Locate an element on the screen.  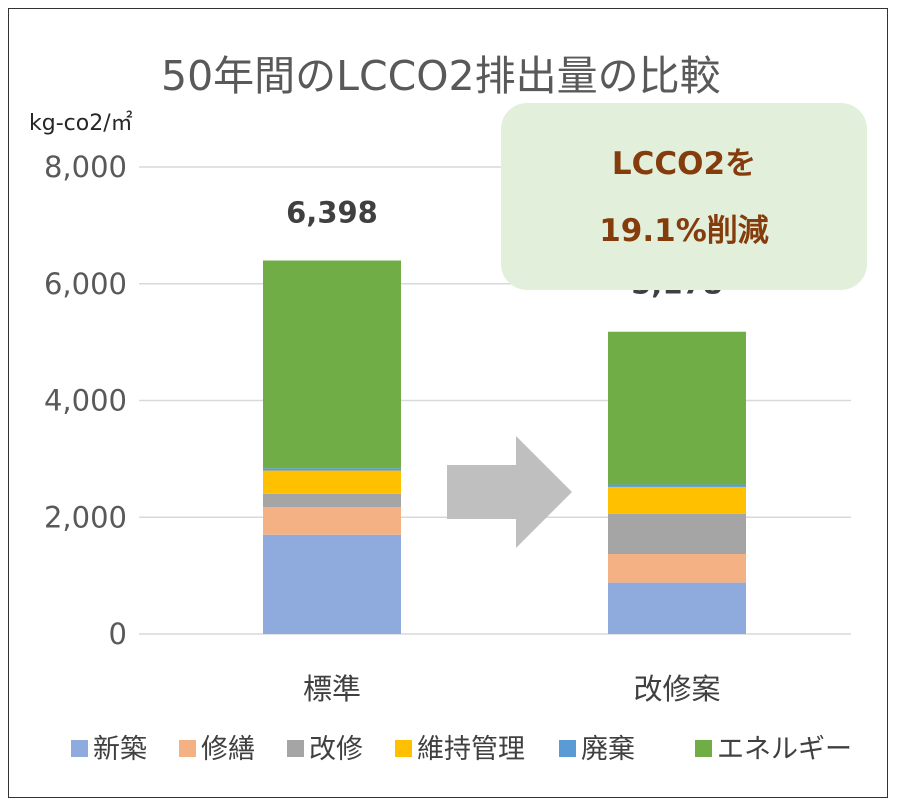
callout-line-2: 19.1%削減 is located at coordinates (684, 231).